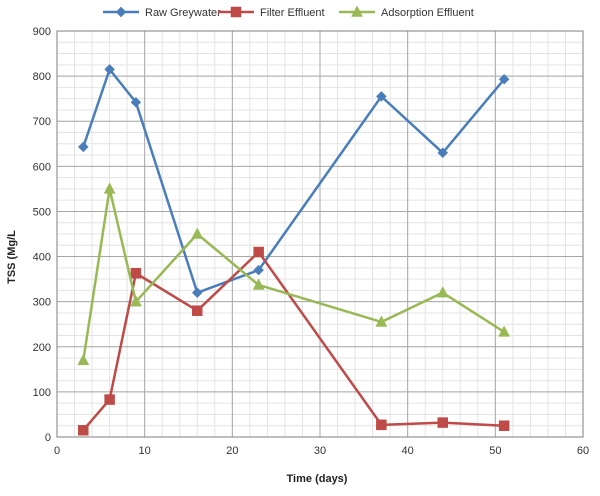 The height and width of the screenshot is (496, 600). I want to click on x-axis-title: Time (days), so click(317, 479).